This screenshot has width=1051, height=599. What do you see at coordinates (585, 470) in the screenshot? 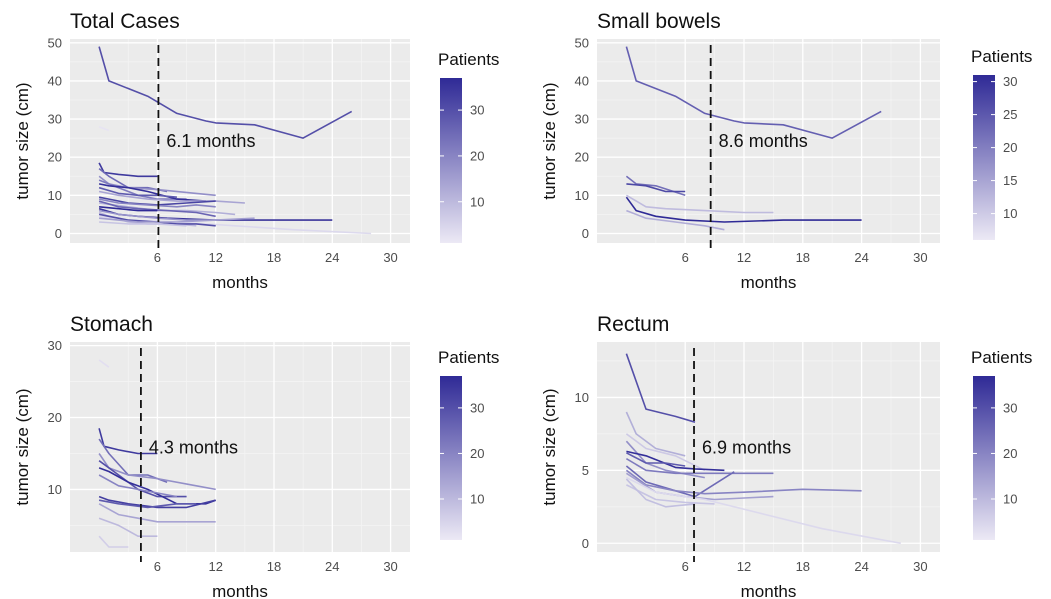
I see `y-tick-label: 5` at bounding box center [585, 470].